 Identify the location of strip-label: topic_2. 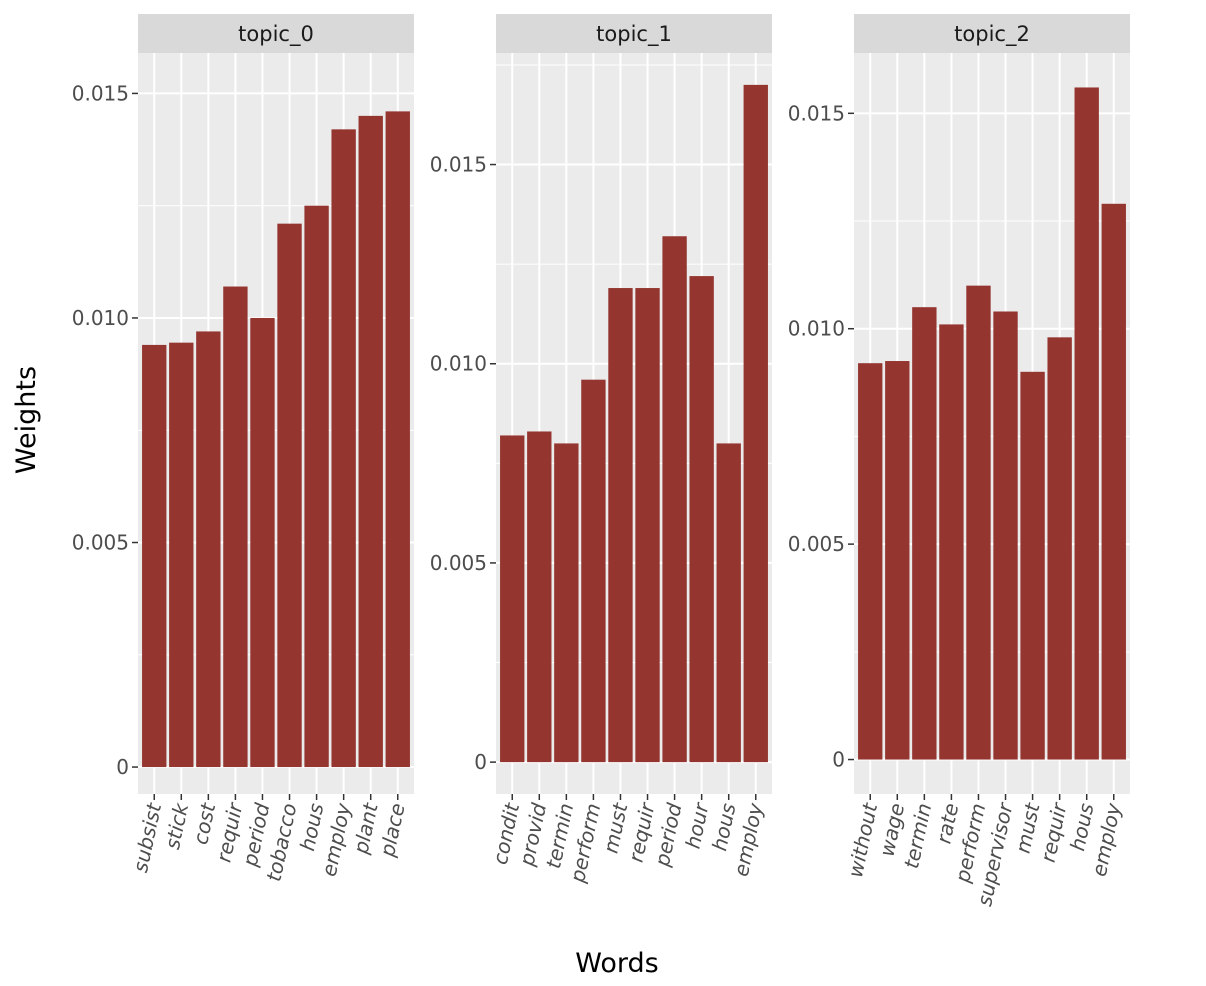
(992, 34).